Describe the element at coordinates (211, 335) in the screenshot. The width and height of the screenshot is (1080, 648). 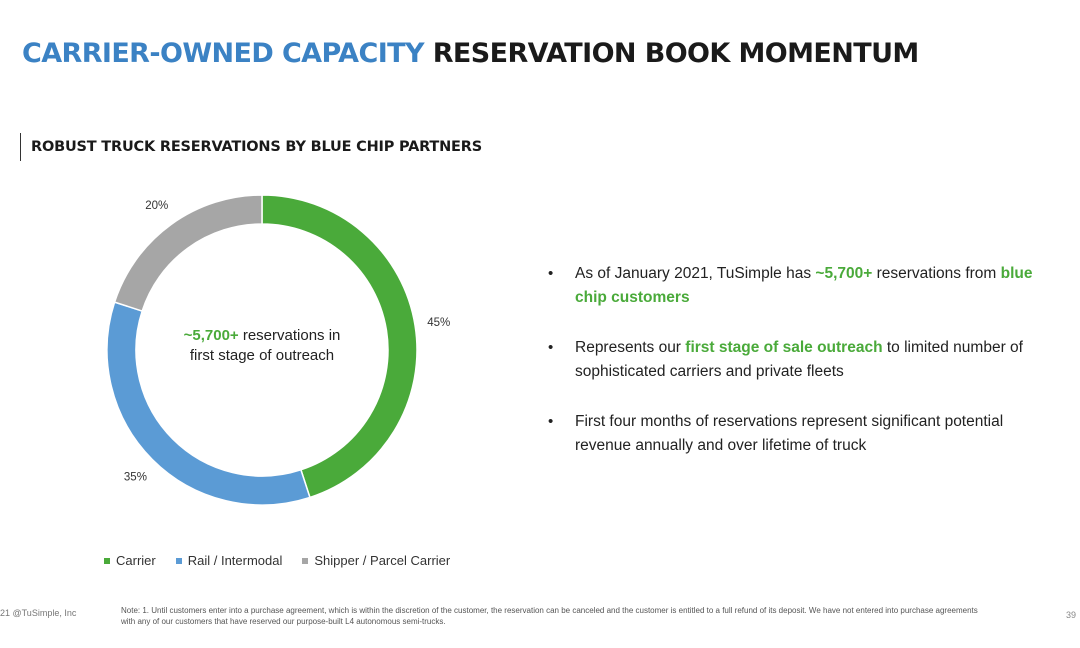
I see `center-highlight: ~5,700+` at that location.